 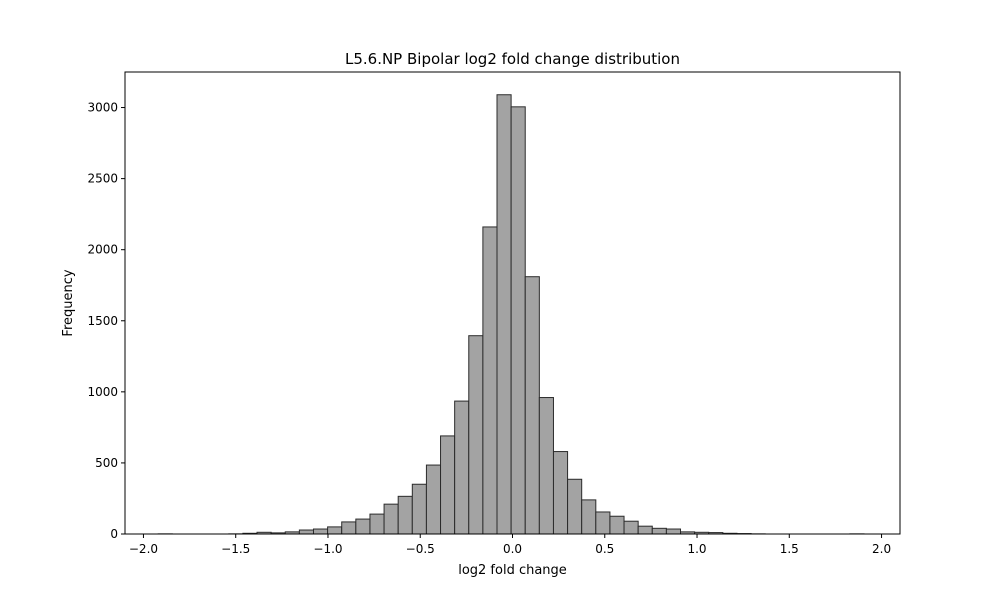 What do you see at coordinates (106, 463) in the screenshot?
I see `y-tick-label: 500` at bounding box center [106, 463].